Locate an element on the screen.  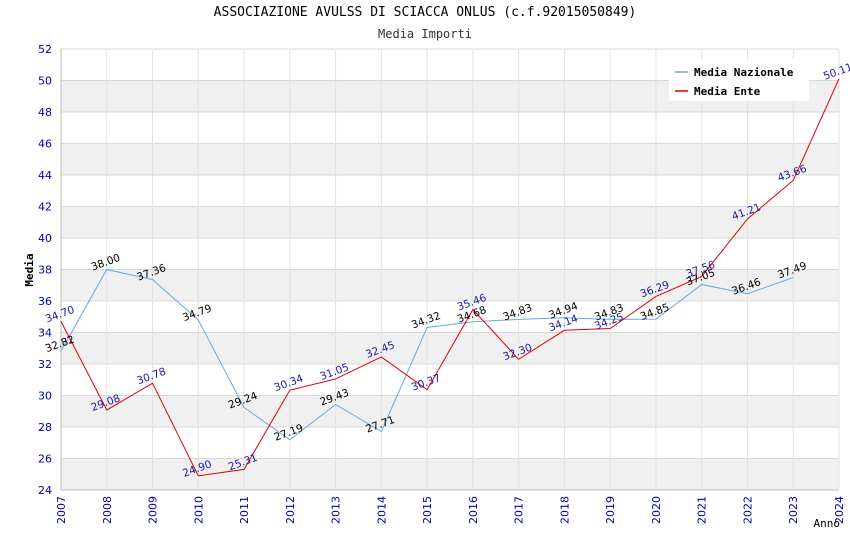
y-tick-label: 26 is located at coordinates (45, 459).